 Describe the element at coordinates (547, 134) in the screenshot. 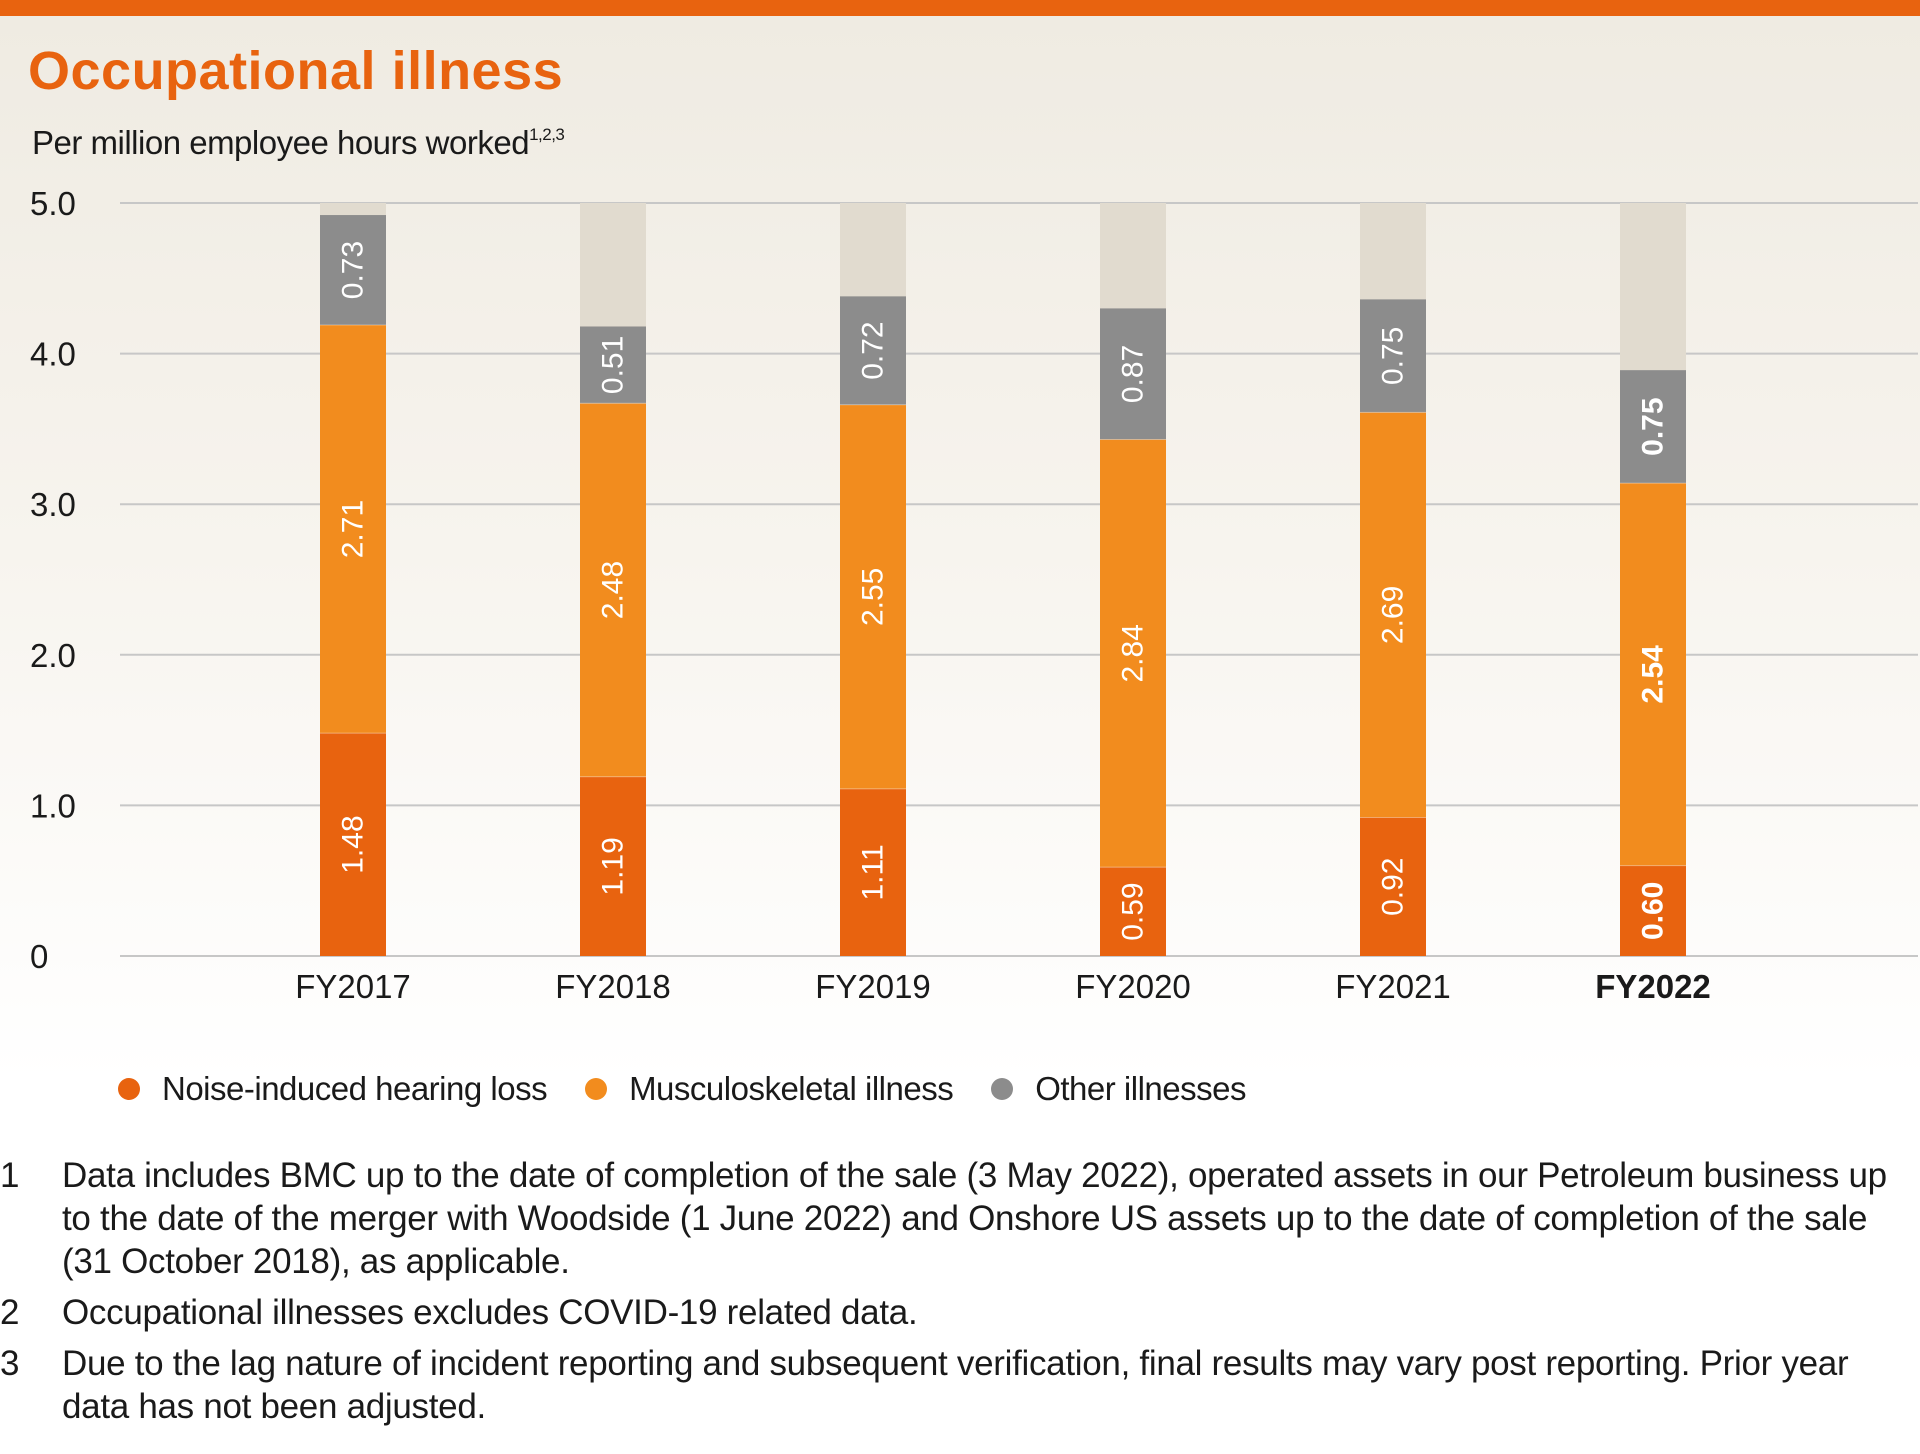

I see `subtitle-footnote-refs: 1,2,3` at that location.